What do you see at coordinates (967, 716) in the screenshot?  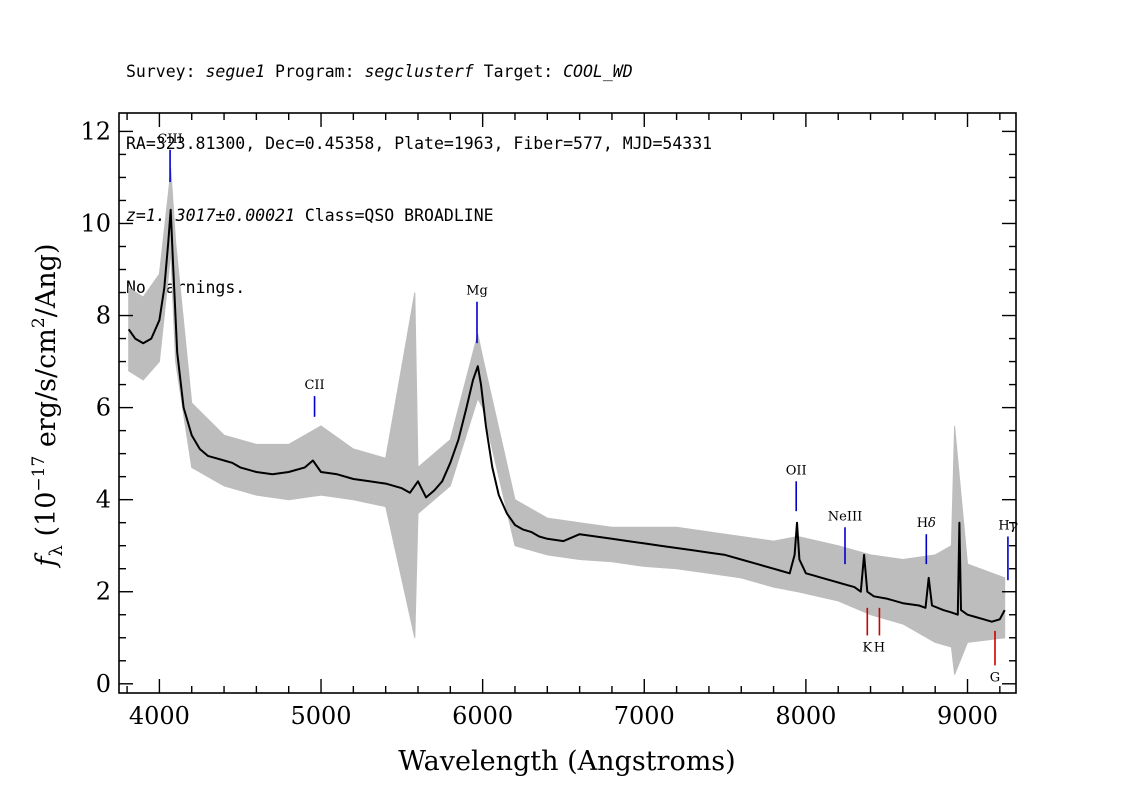 I see `x-tick-label: 9000` at bounding box center [967, 716].